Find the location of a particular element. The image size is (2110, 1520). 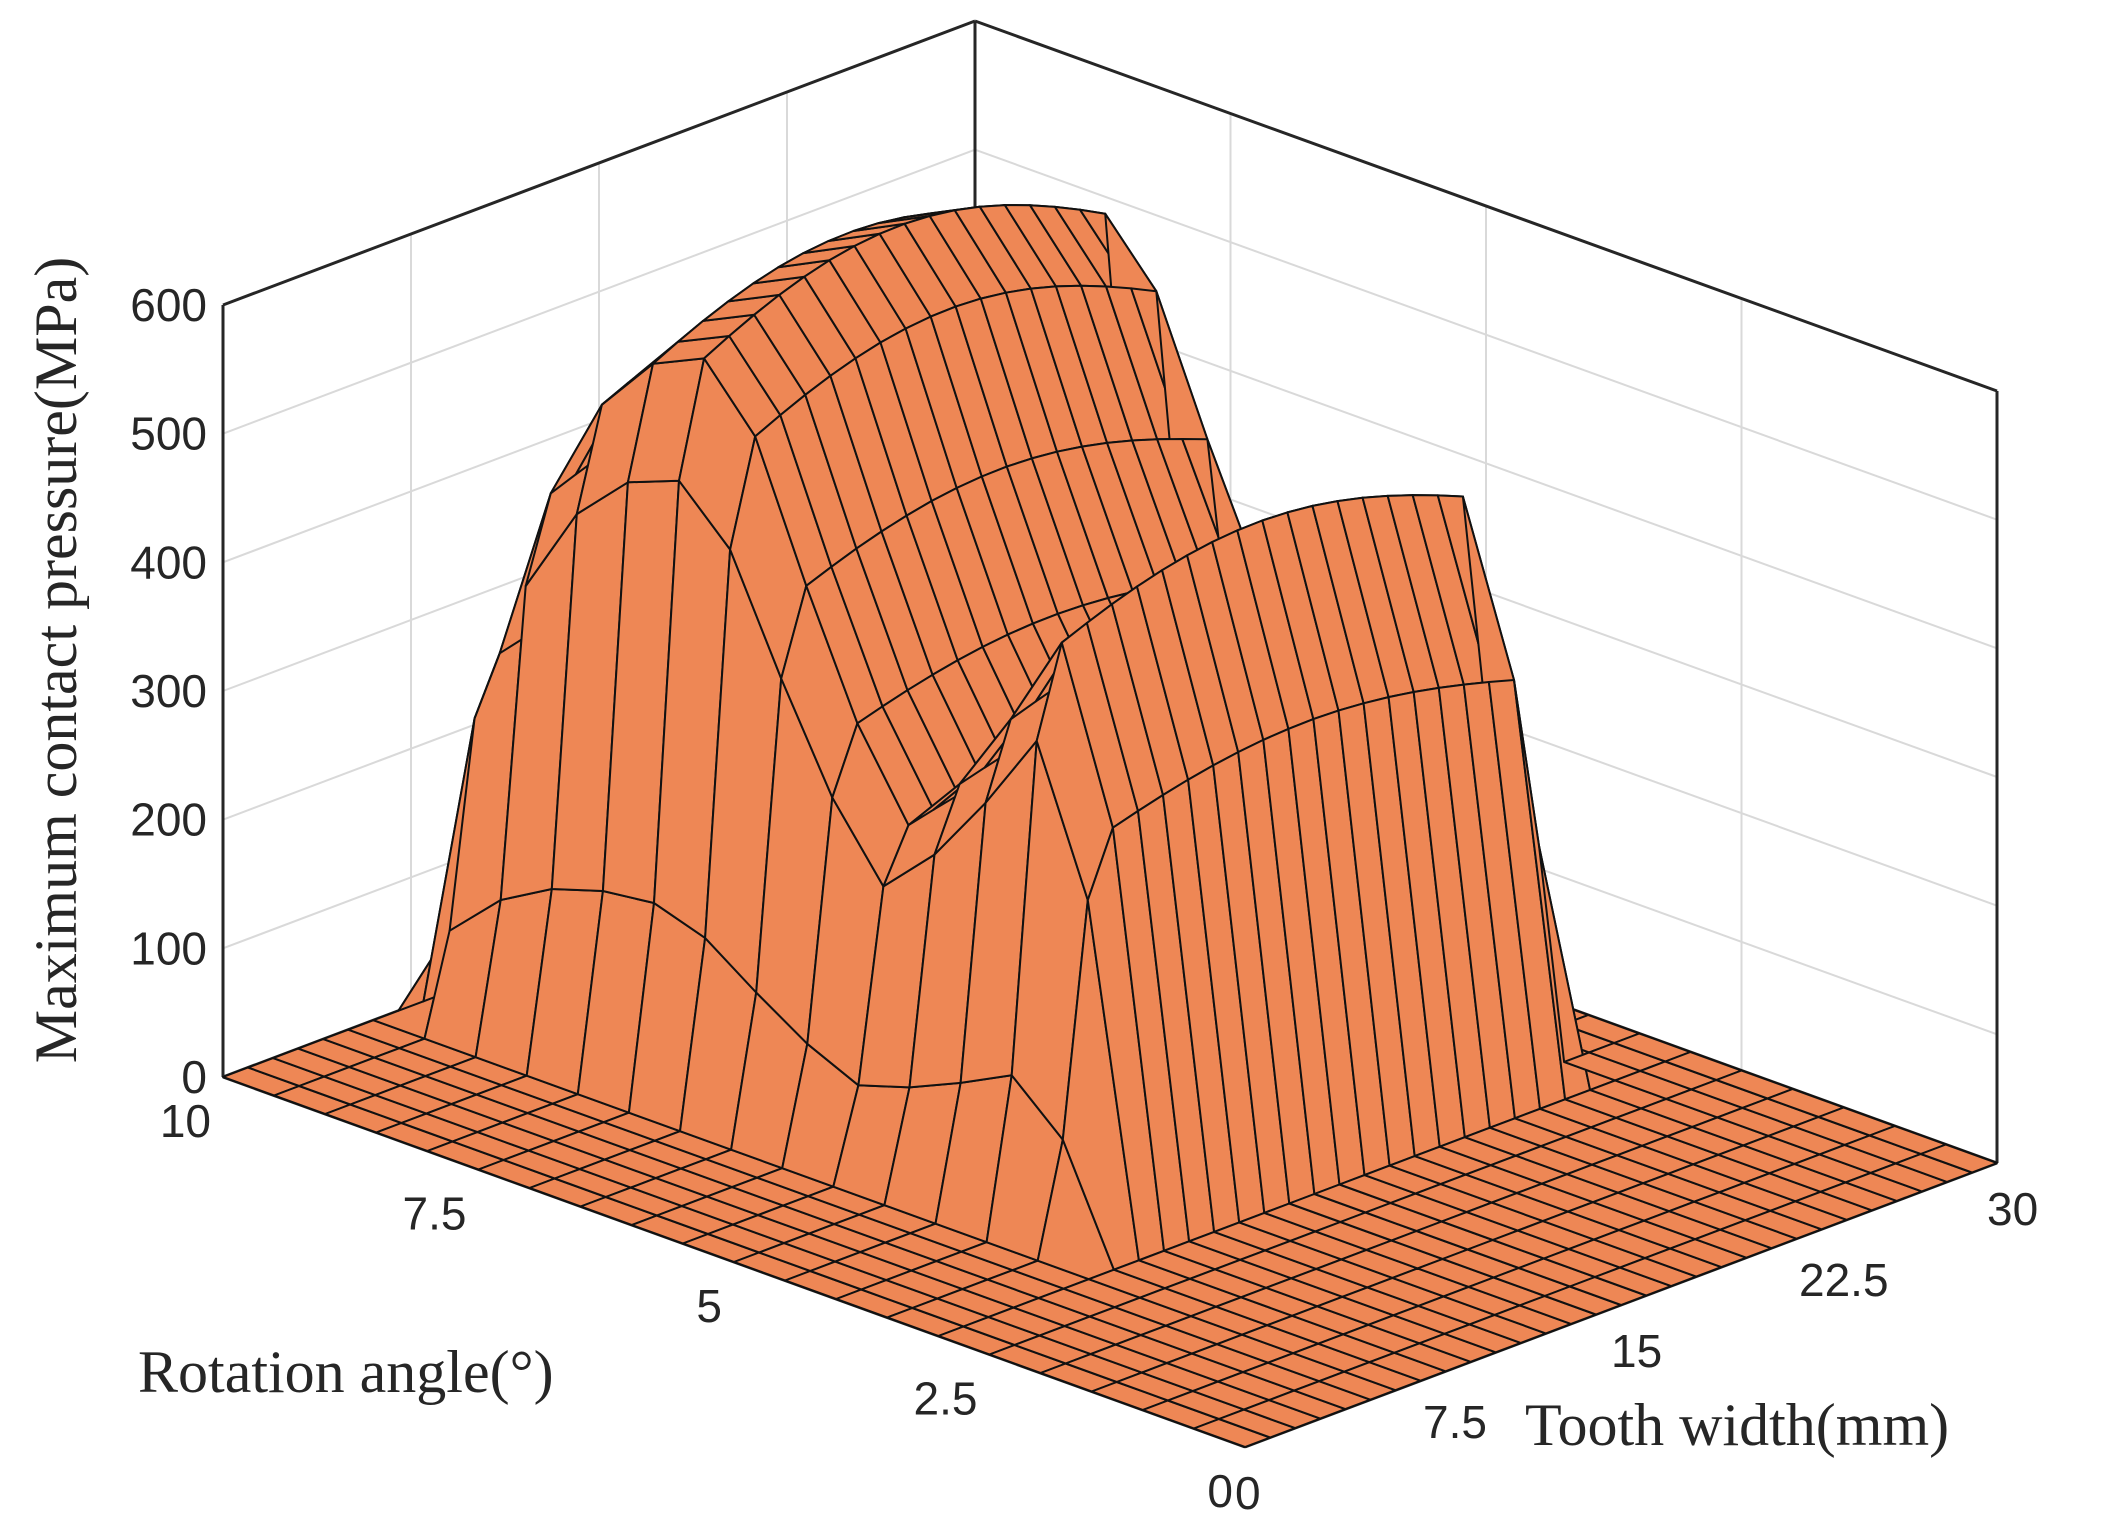

x-tick-label: 0 is located at coordinates (1248, 1493).